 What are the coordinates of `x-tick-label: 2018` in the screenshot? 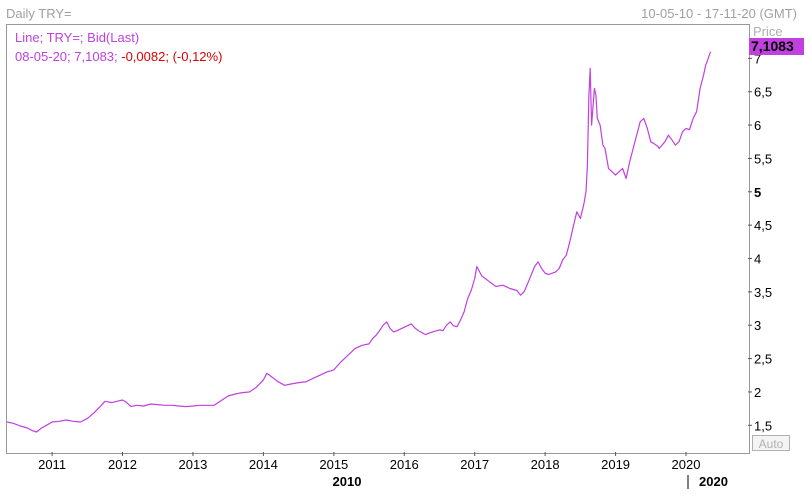 It's located at (545, 464).